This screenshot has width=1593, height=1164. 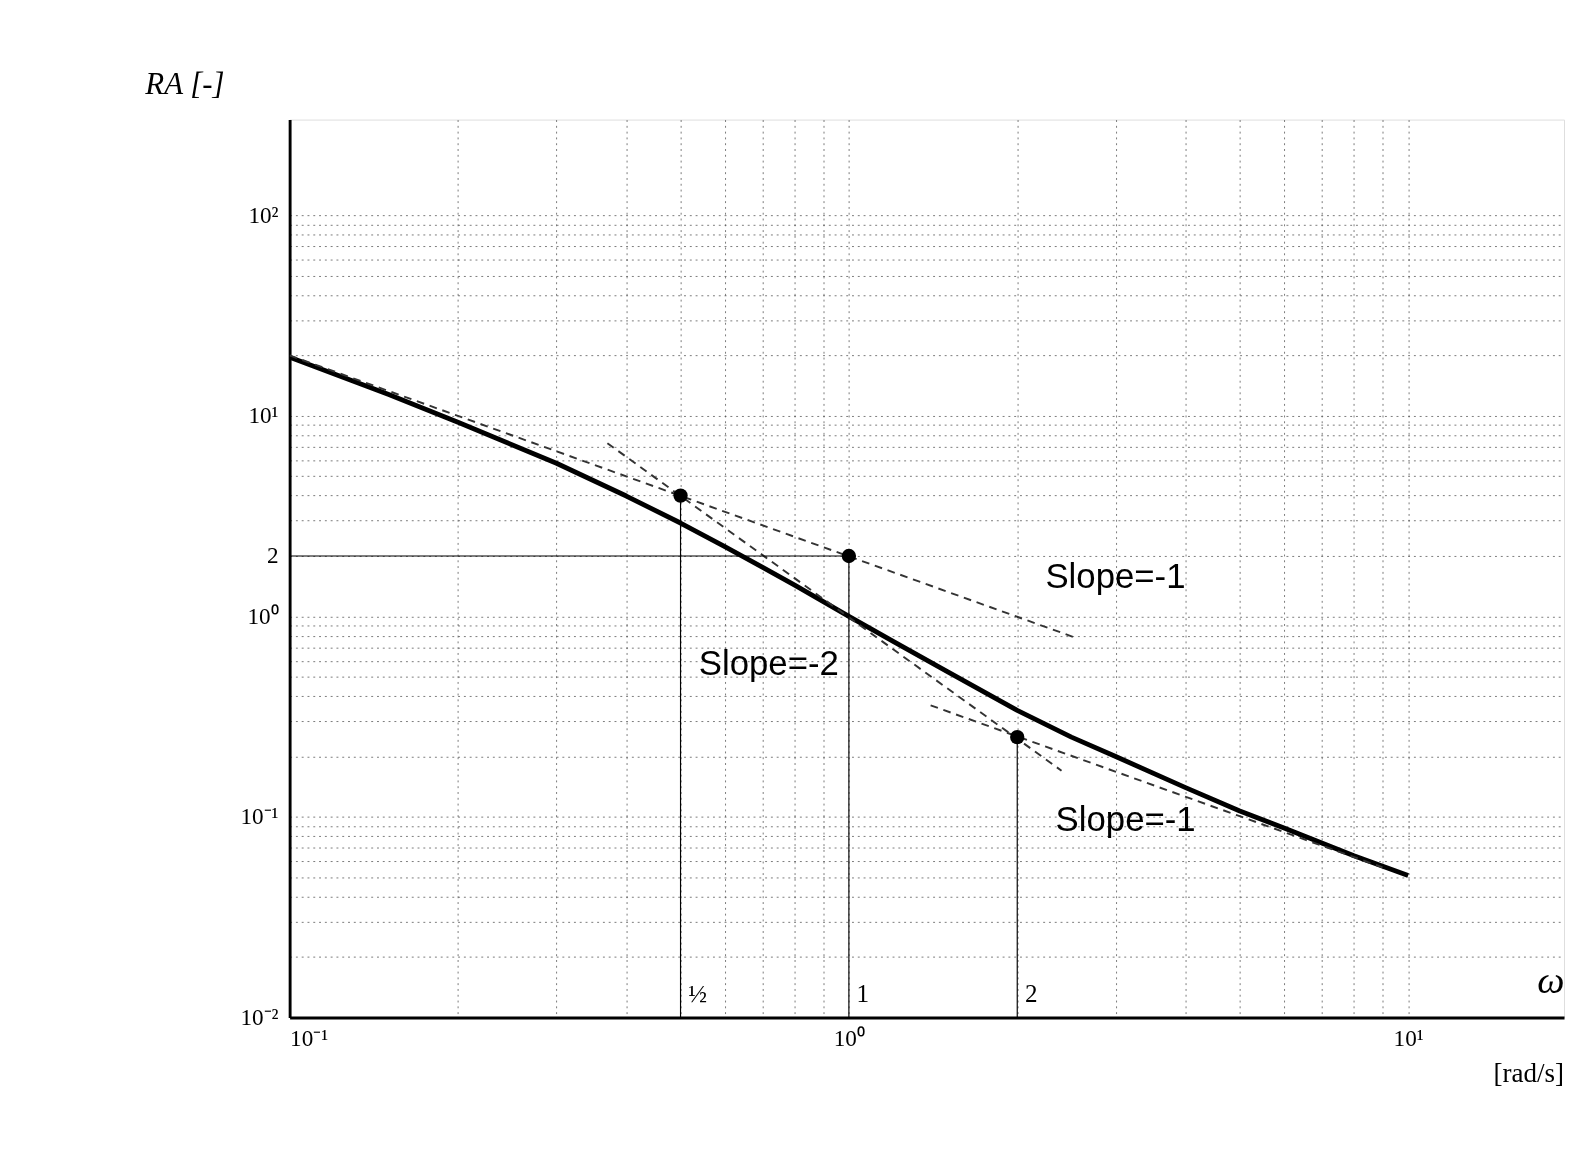 What do you see at coordinates (263, 214) in the screenshot?
I see `y-tick-label: 10²` at bounding box center [263, 214].